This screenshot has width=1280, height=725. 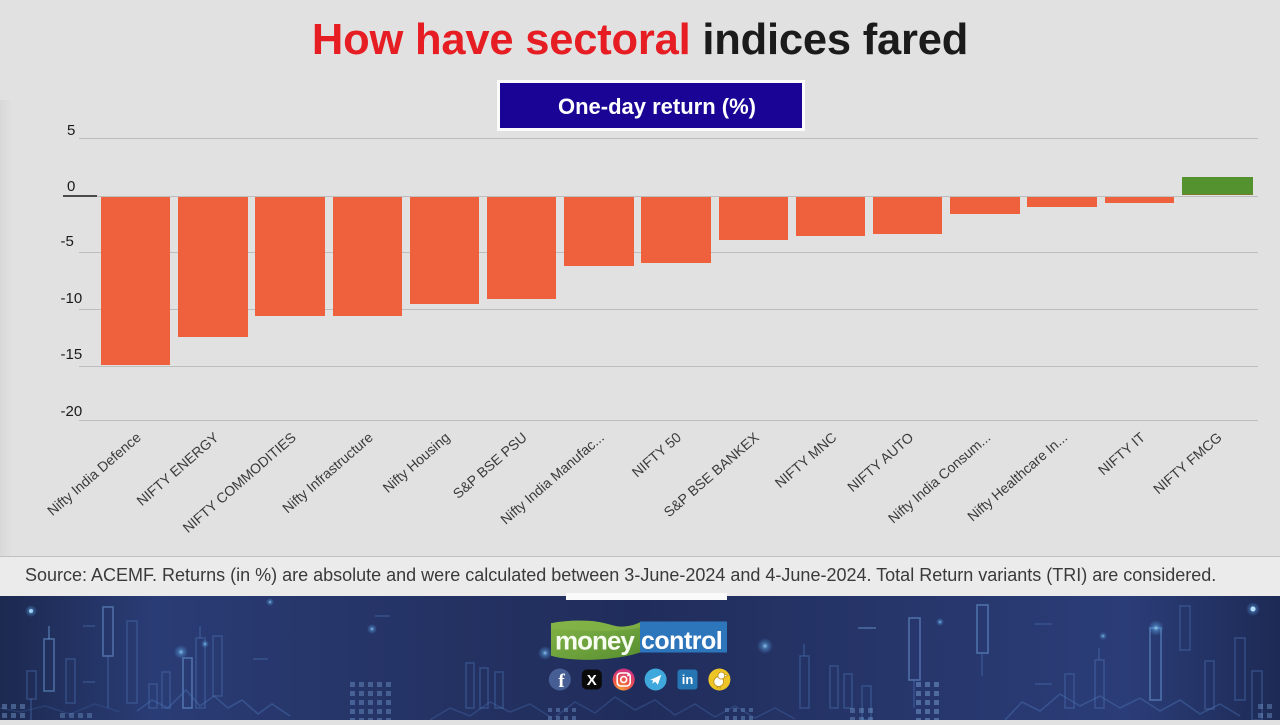 What do you see at coordinates (595, 641) in the screenshot?
I see `svg-text: money` at bounding box center [595, 641].